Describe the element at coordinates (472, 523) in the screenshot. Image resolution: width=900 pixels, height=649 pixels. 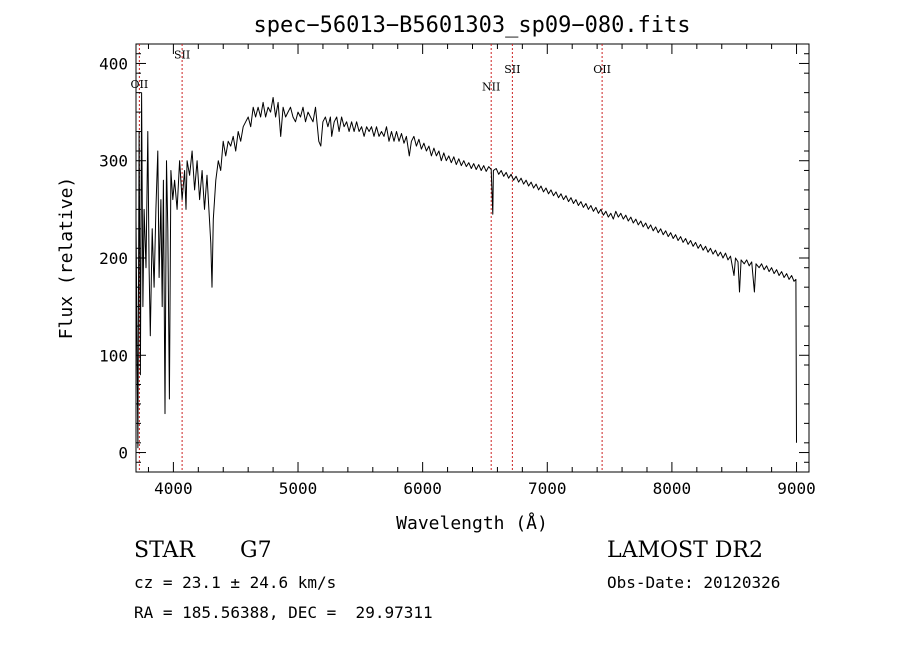
I see `x-axis-label: Wavelength (Å)` at that location.